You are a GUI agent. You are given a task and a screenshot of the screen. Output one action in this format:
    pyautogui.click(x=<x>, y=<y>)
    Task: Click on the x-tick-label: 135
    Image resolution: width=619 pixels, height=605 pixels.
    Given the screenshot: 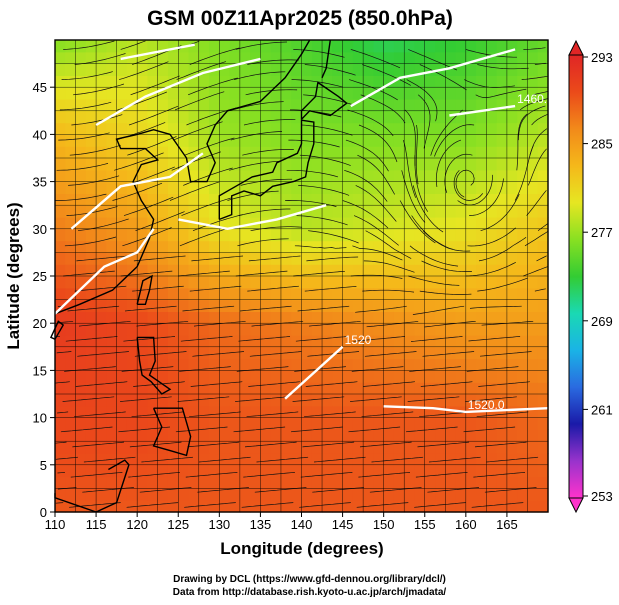 What is the action you would take?
    pyautogui.click(x=261, y=524)
    